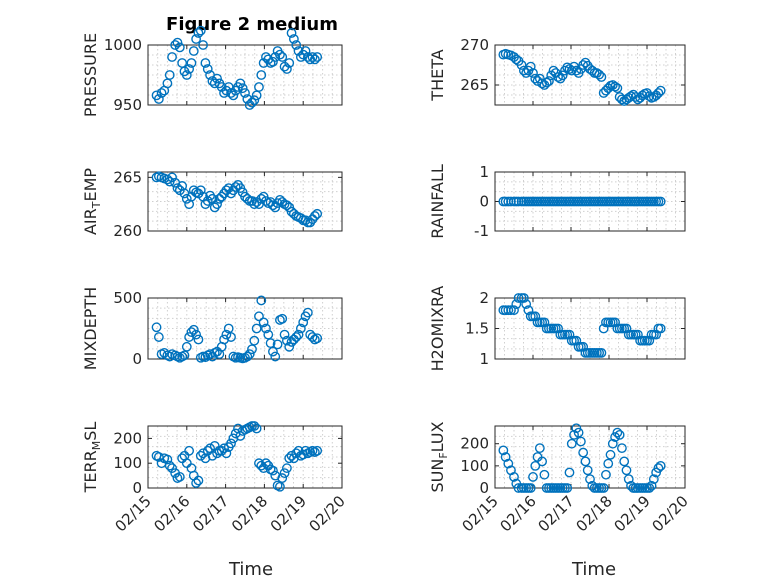 The height and width of the screenshot is (583, 778). Describe the element at coordinates (484, 298) in the screenshot. I see `ytick-label: 2` at that location.